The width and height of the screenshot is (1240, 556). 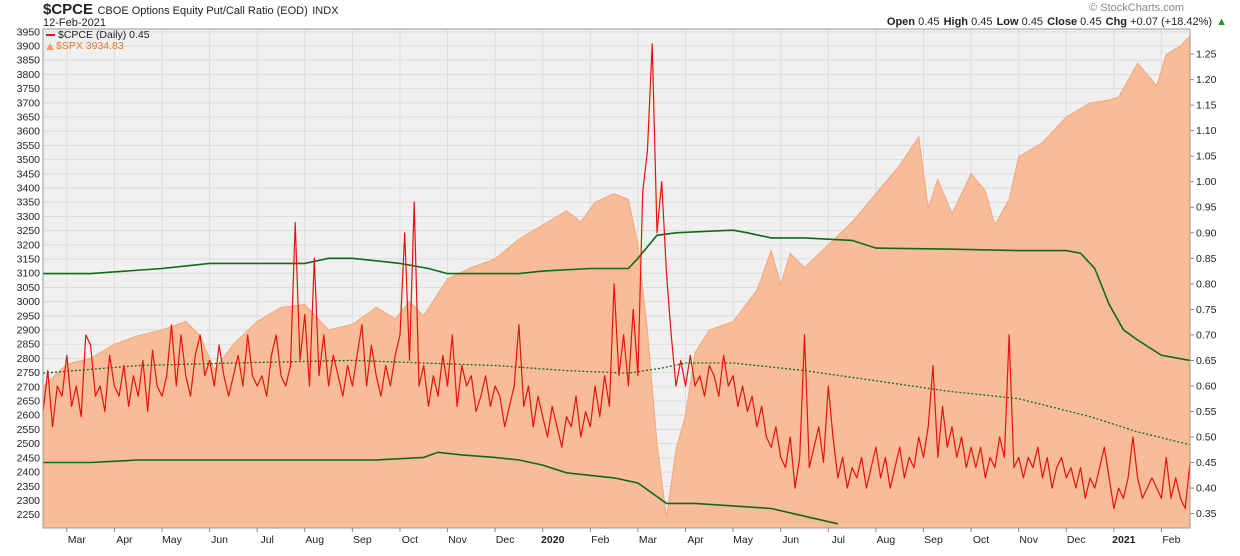 I want to click on left-tick-label: 2400, so click(x=29, y=473).